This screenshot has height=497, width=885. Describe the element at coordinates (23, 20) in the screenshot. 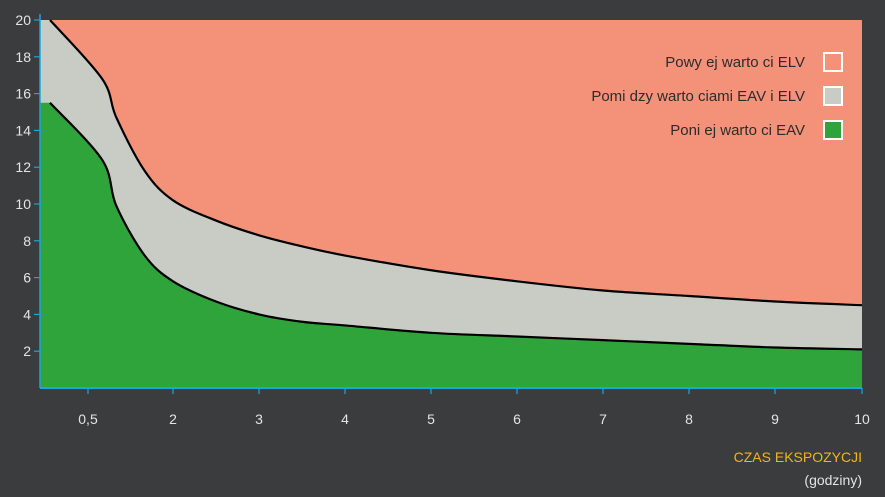

I see `y-tick-label: 20` at that location.